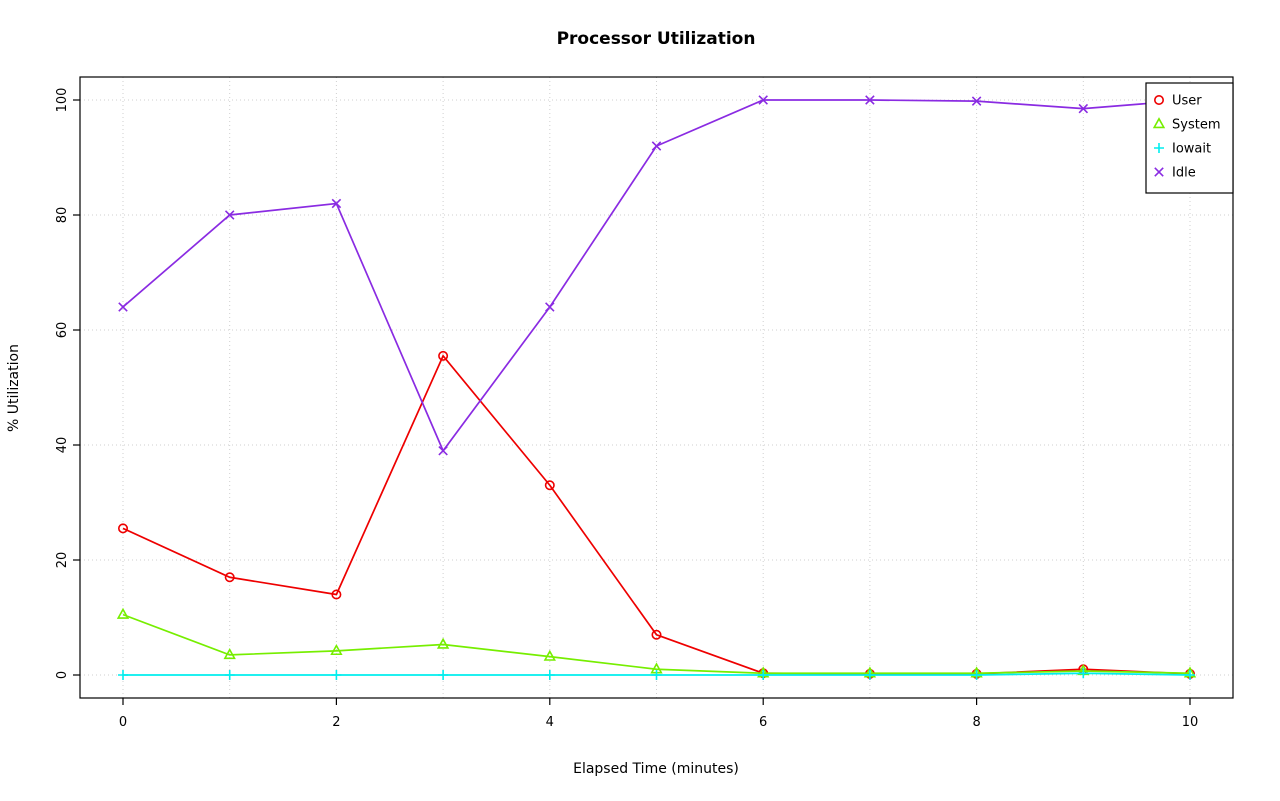  What do you see at coordinates (763, 722) in the screenshot?
I see `x-tick-label: 6` at bounding box center [763, 722].